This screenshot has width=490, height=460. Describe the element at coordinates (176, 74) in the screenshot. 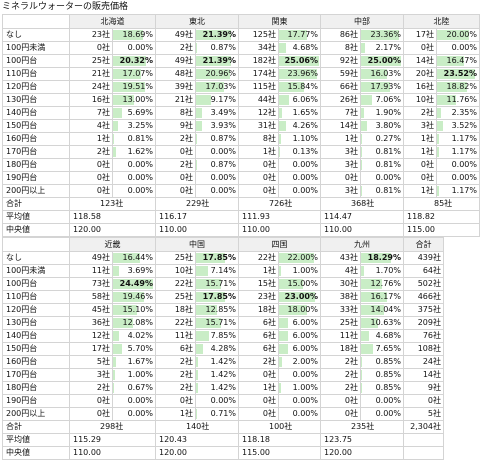

I see `company-count: 48社` at that location.